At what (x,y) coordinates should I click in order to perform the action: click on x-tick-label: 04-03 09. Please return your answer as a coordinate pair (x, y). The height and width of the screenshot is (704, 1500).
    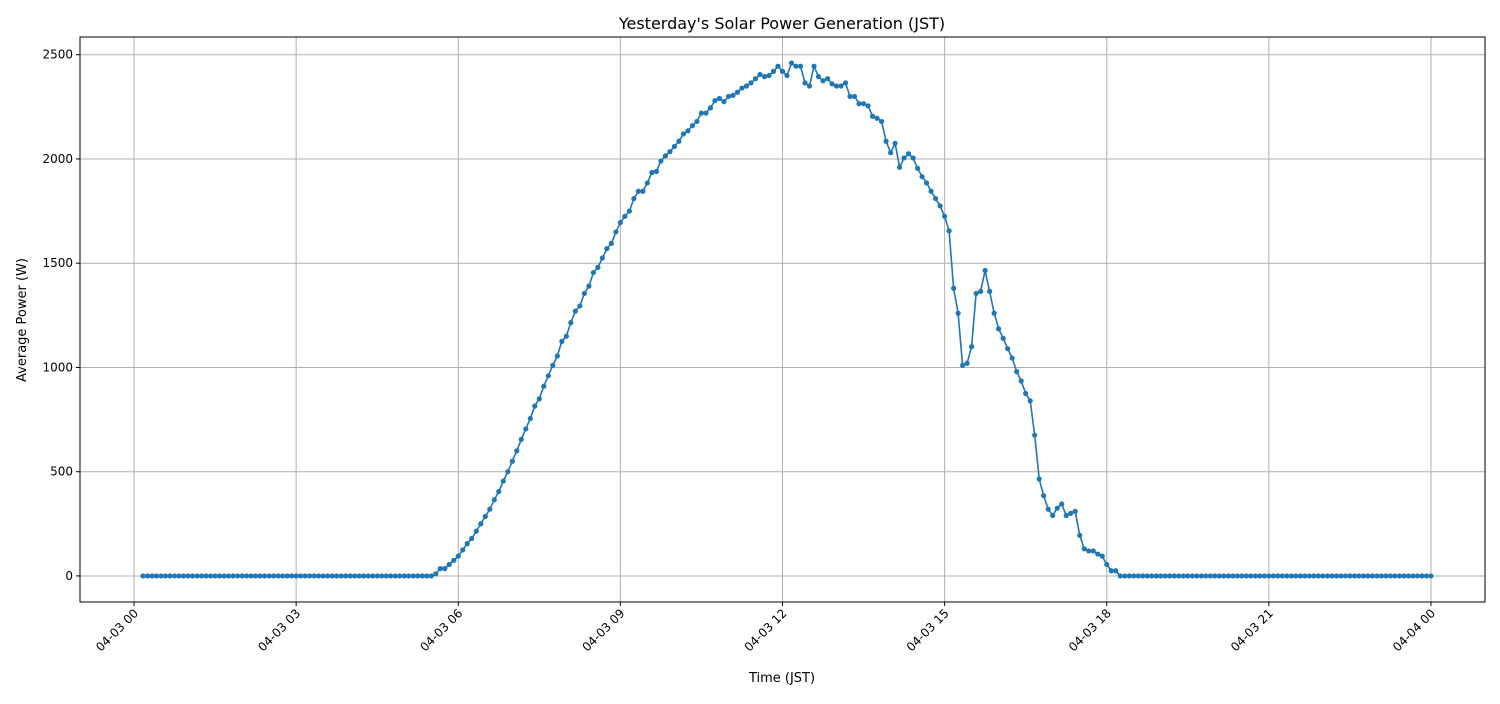
    Looking at the image, I should click on (603, 630).